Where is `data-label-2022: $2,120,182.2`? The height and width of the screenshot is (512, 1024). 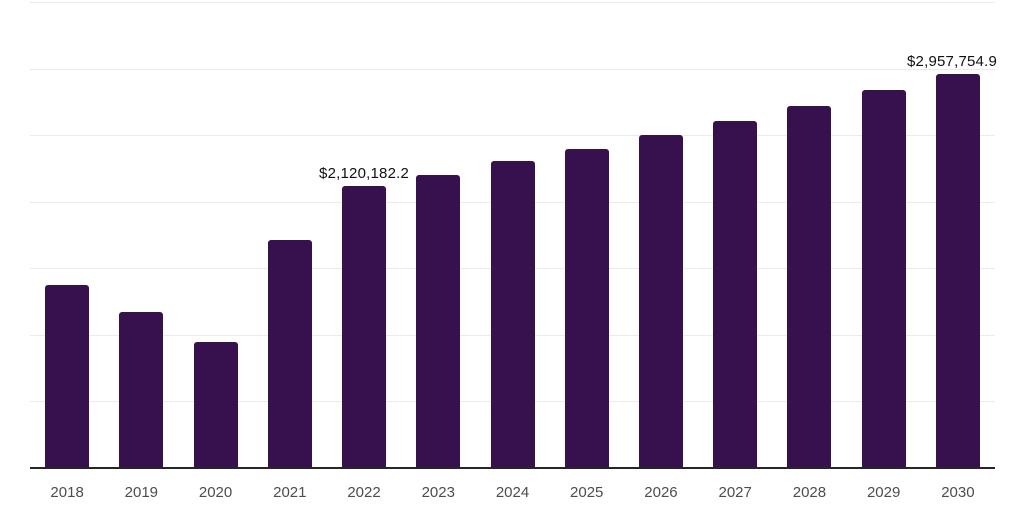 data-label-2022: $2,120,182.2 is located at coordinates (364, 173).